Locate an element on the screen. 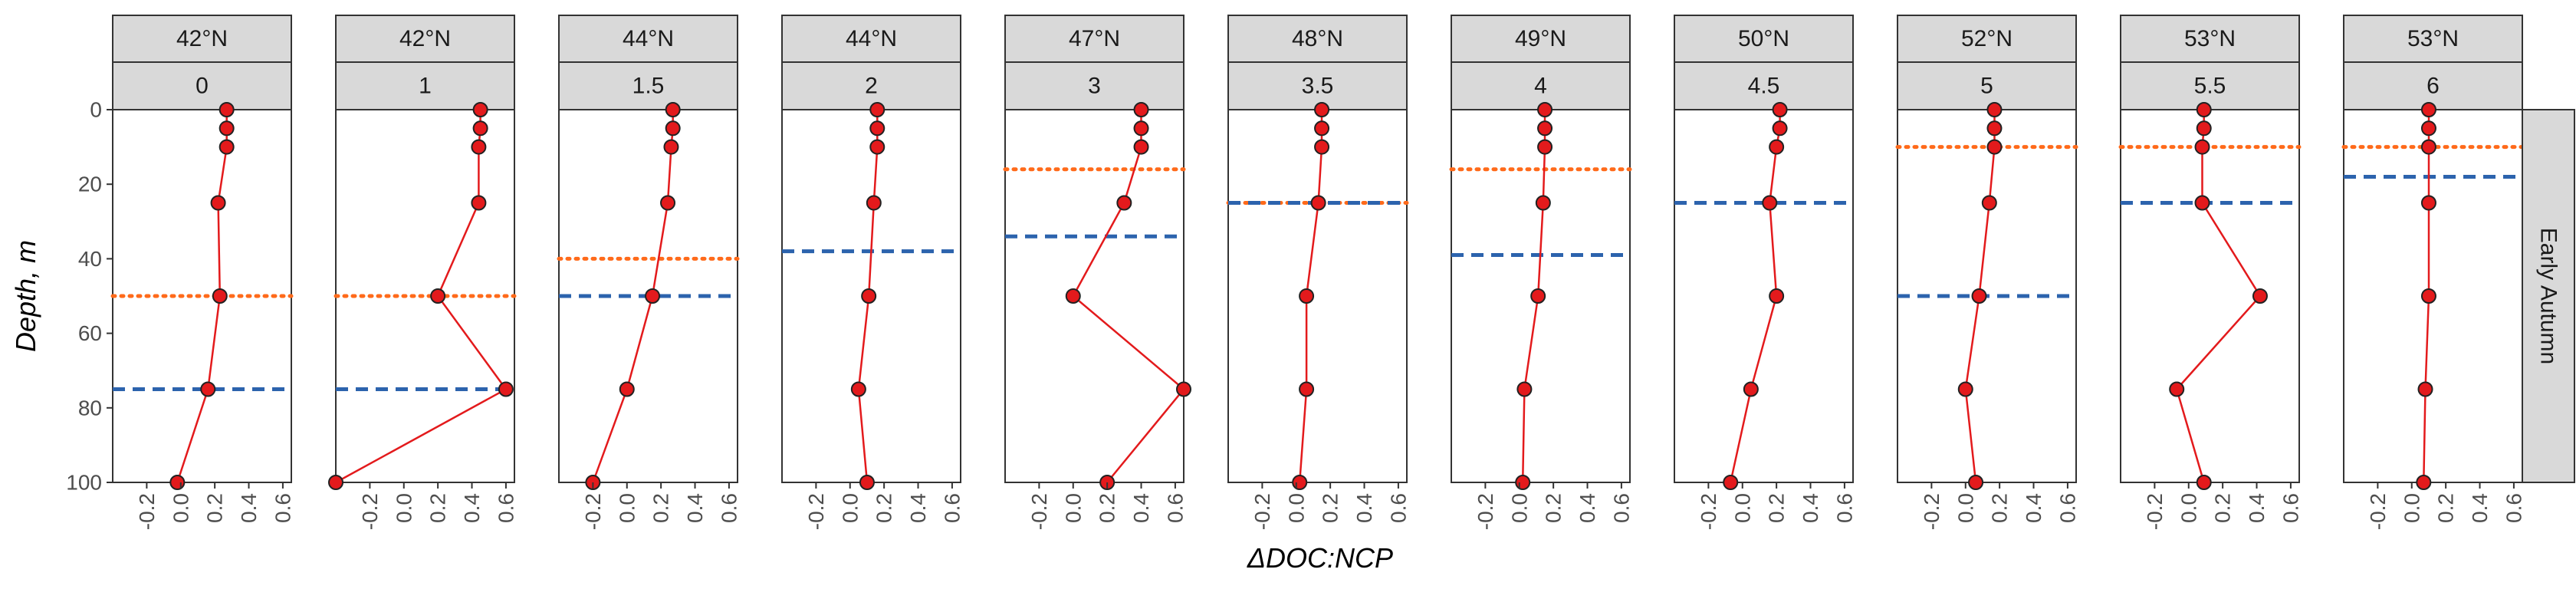 The width and height of the screenshot is (2576, 589). facet-panel: 48°N 3.5 -0.2 0.0 0.2 0.4 0.6 is located at coordinates (1318, 272).